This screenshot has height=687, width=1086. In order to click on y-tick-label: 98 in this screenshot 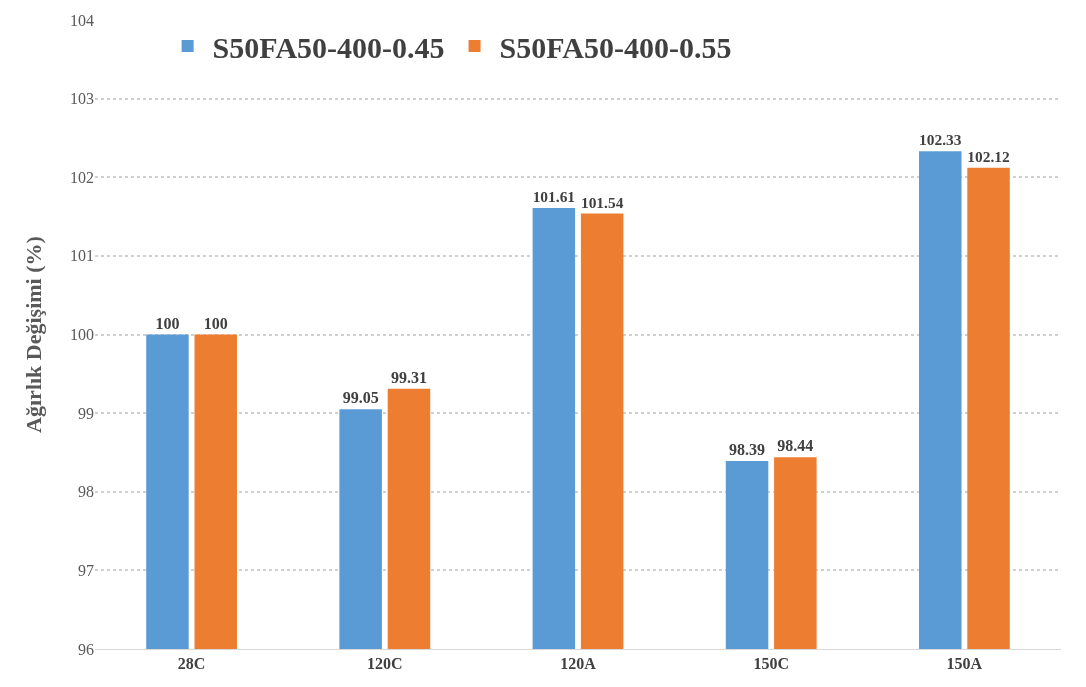, I will do `click(86, 492)`.